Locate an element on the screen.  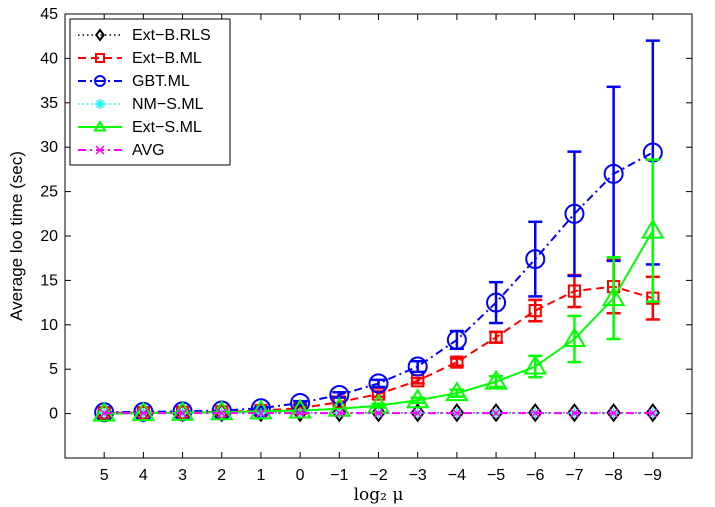
y-tick-label: 5 is located at coordinates (53, 369).